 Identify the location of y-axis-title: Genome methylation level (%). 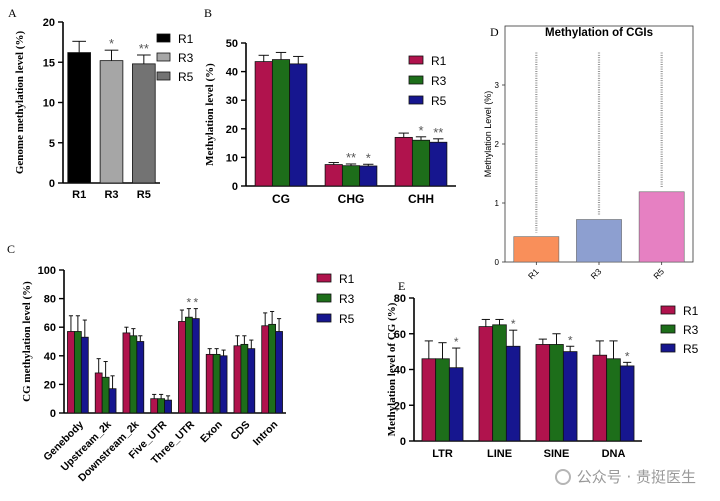
(20, 103).